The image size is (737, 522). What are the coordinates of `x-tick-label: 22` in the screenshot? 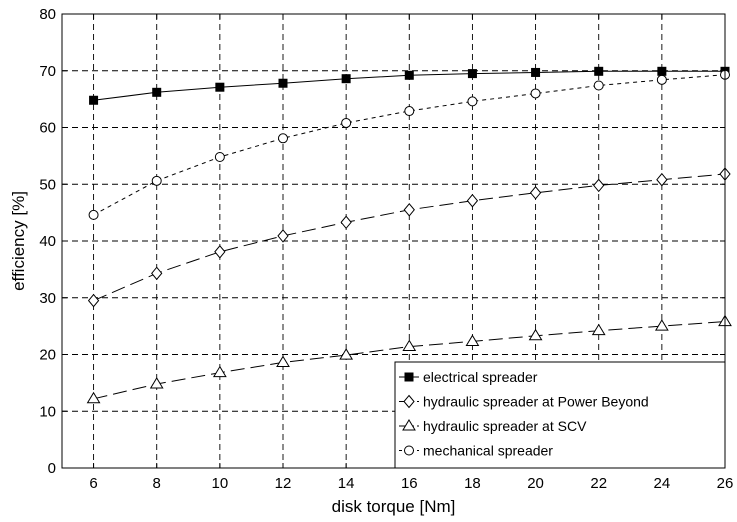 It's located at (598, 483).